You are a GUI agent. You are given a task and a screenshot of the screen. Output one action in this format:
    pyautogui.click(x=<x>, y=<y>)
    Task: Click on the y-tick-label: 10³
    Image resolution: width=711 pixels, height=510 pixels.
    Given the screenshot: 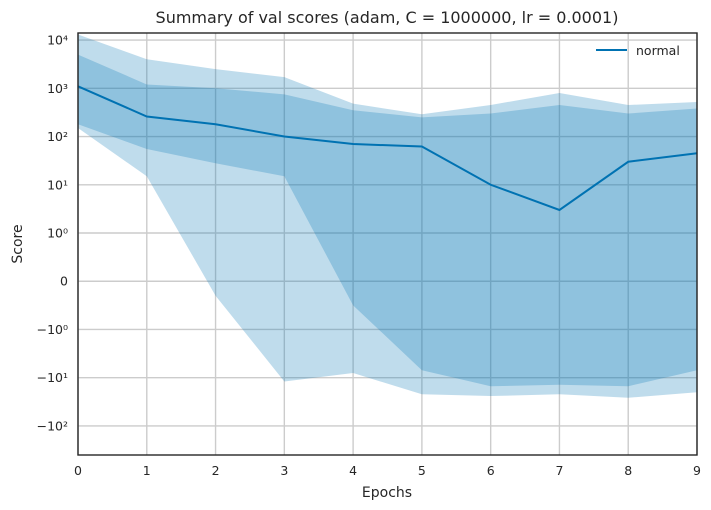 What is the action you would take?
    pyautogui.click(x=57, y=88)
    